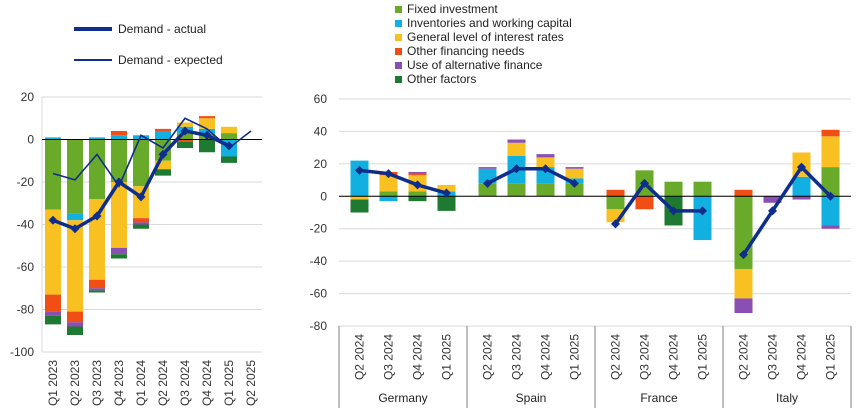 The height and width of the screenshot is (419, 856). Describe the element at coordinates (22, 352) in the screenshot. I see `left-y-tick-label: -100` at that location.